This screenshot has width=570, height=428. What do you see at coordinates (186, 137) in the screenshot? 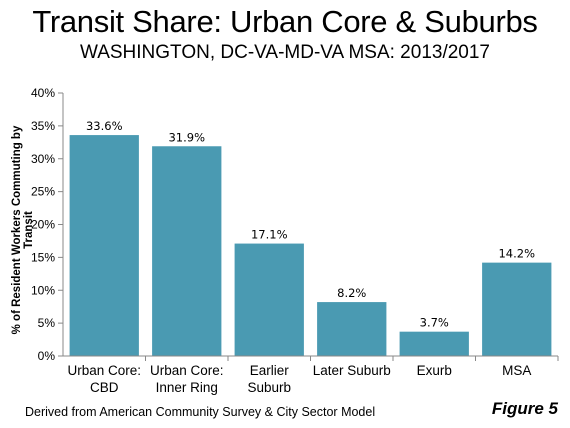
I see `data-label: 31.9%` at bounding box center [186, 137].